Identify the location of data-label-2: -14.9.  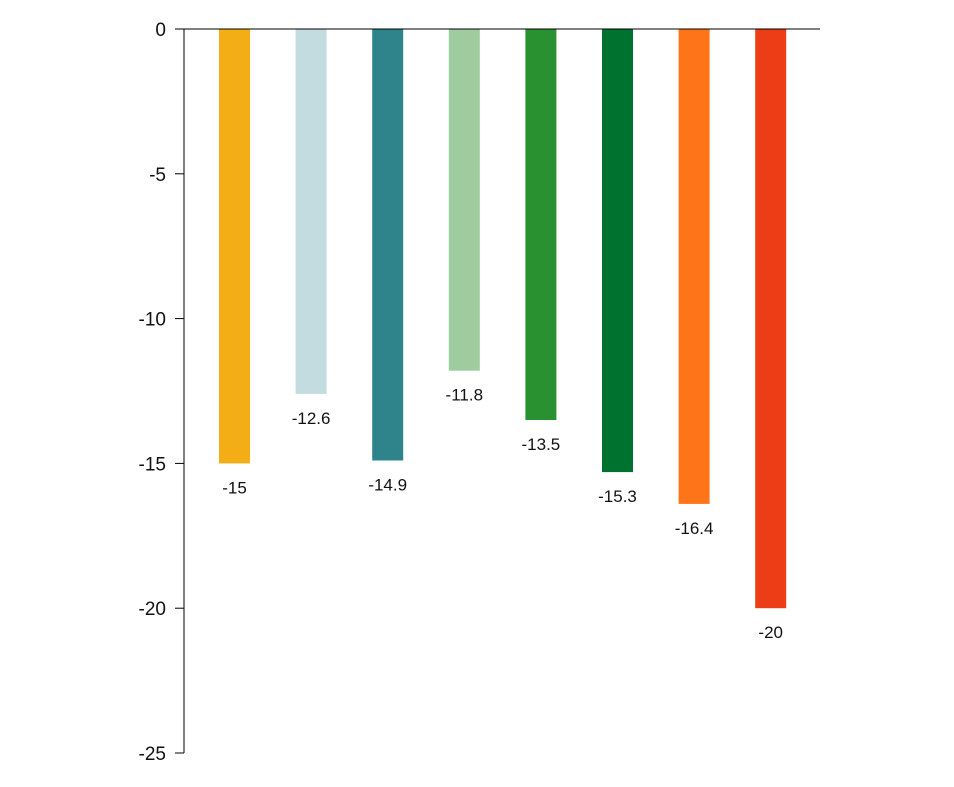
(387, 485).